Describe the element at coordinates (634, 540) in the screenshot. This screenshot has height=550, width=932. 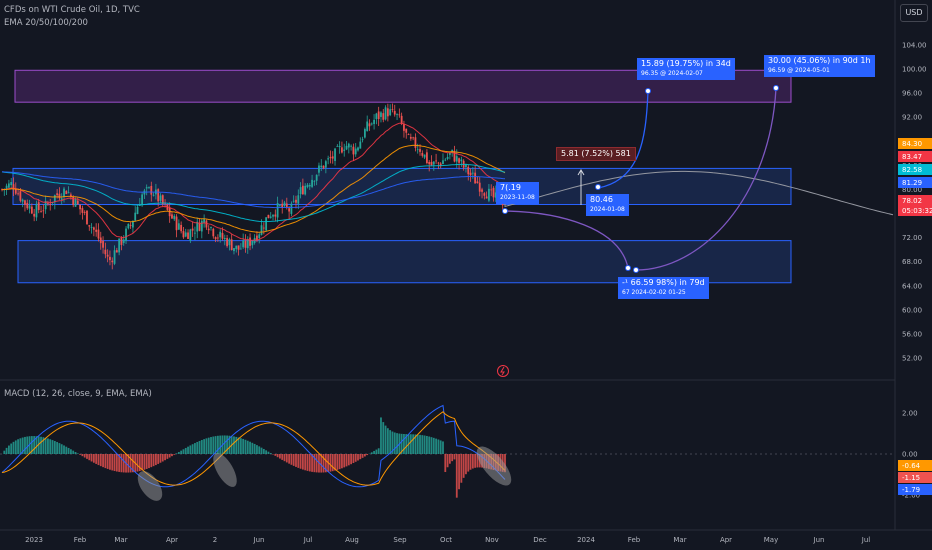
I see `time-tick-label: Feb` at that location.